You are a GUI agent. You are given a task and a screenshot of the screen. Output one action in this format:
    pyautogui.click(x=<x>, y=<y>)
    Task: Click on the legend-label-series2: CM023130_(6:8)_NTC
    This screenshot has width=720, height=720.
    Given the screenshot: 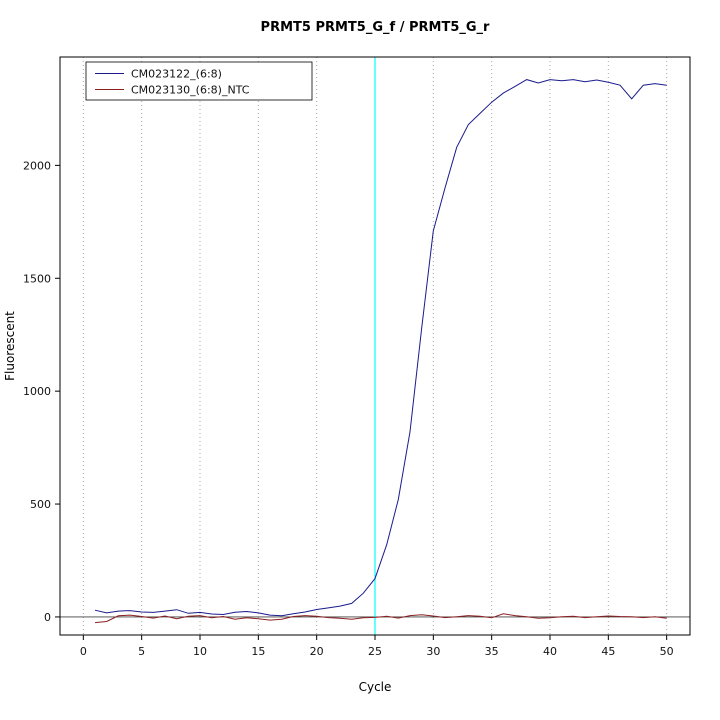 What is the action you would take?
    pyautogui.click(x=190, y=90)
    